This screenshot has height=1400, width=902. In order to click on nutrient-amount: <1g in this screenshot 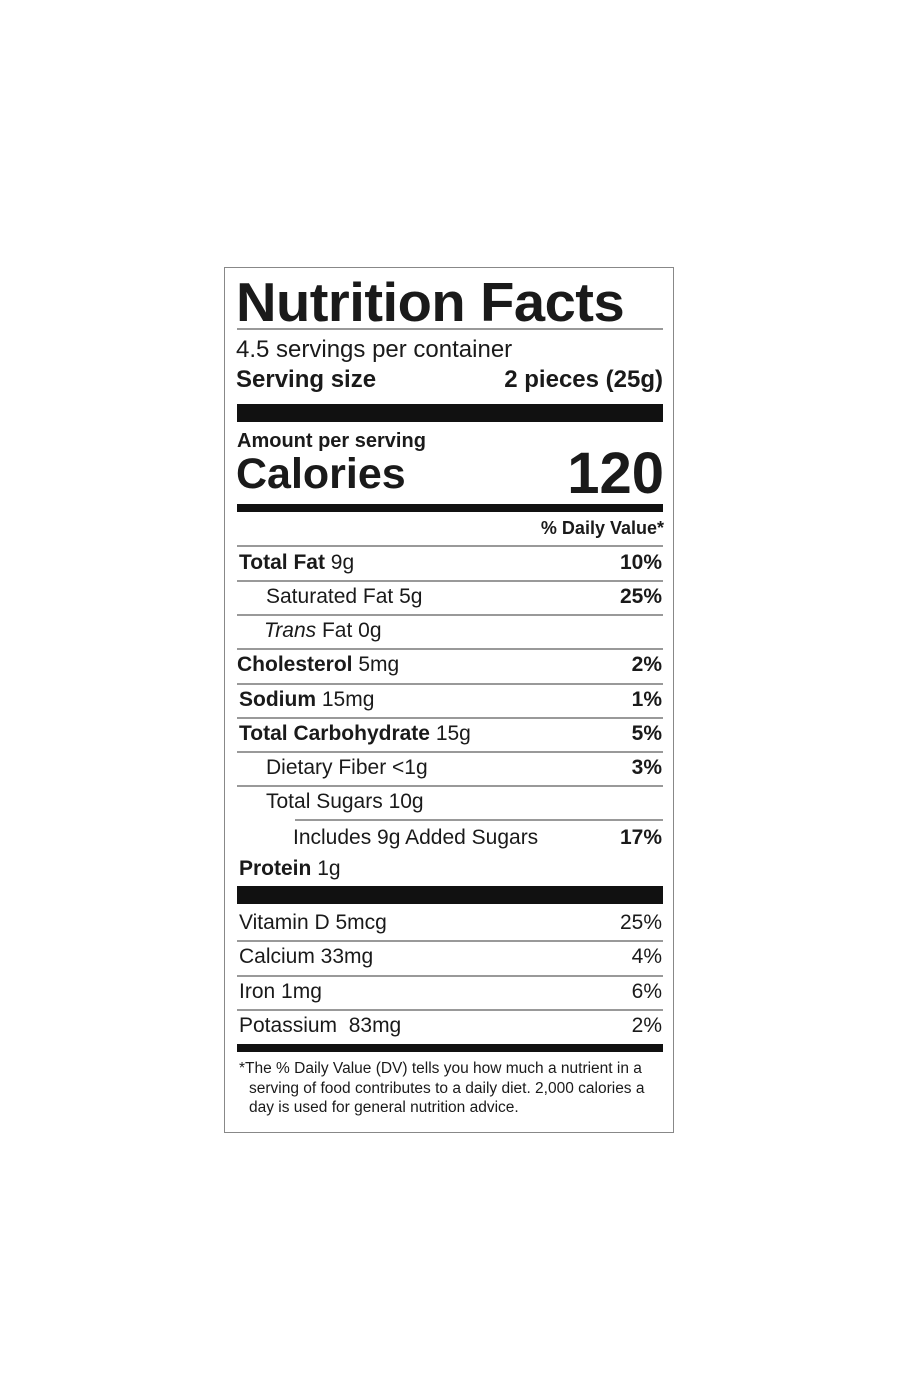, I will do `click(410, 767)`.